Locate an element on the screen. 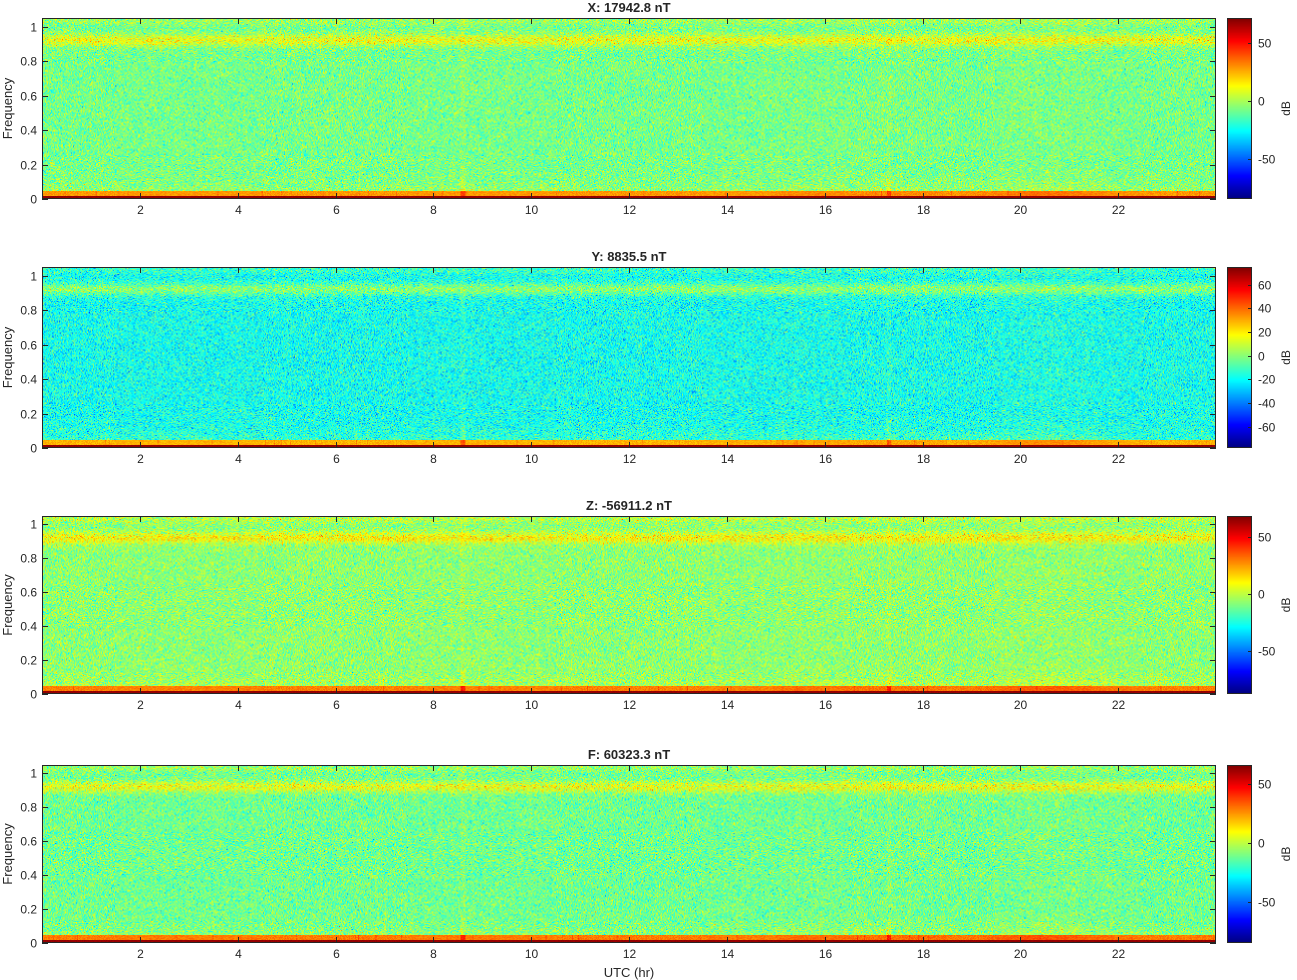 This screenshot has height=980, width=1297. panel-title: Y: 8835.5 nT is located at coordinates (629, 256).